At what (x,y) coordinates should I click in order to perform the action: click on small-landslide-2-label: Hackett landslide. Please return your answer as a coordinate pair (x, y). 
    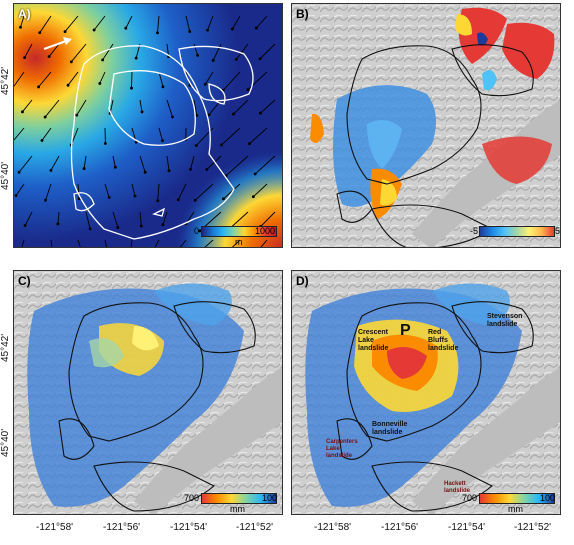
    Looking at the image, I should click on (457, 487).